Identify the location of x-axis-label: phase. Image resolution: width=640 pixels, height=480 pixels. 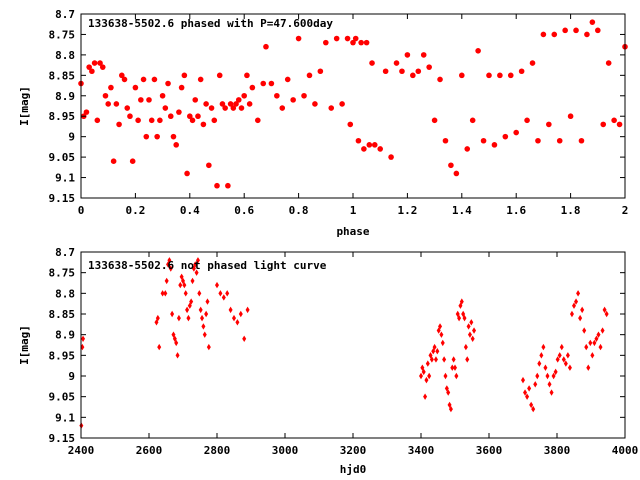
(352, 231).